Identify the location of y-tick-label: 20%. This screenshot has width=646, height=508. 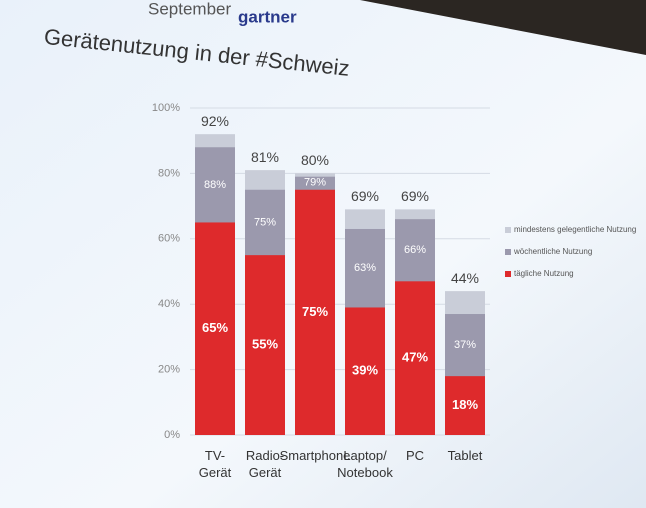
(169, 370).